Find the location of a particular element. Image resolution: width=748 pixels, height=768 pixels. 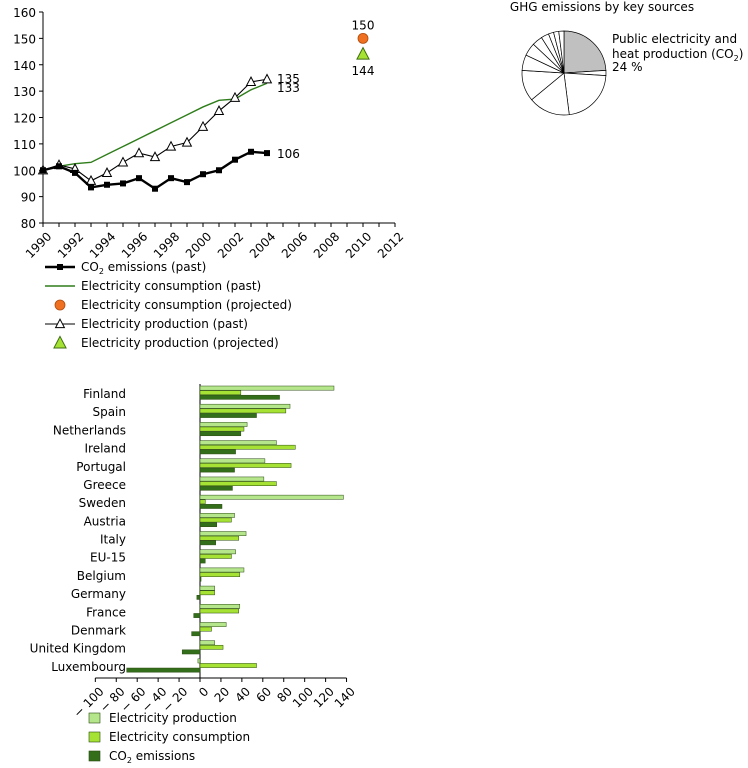

bar-legend-text: Electricity consumption is located at coordinates (179, 737).